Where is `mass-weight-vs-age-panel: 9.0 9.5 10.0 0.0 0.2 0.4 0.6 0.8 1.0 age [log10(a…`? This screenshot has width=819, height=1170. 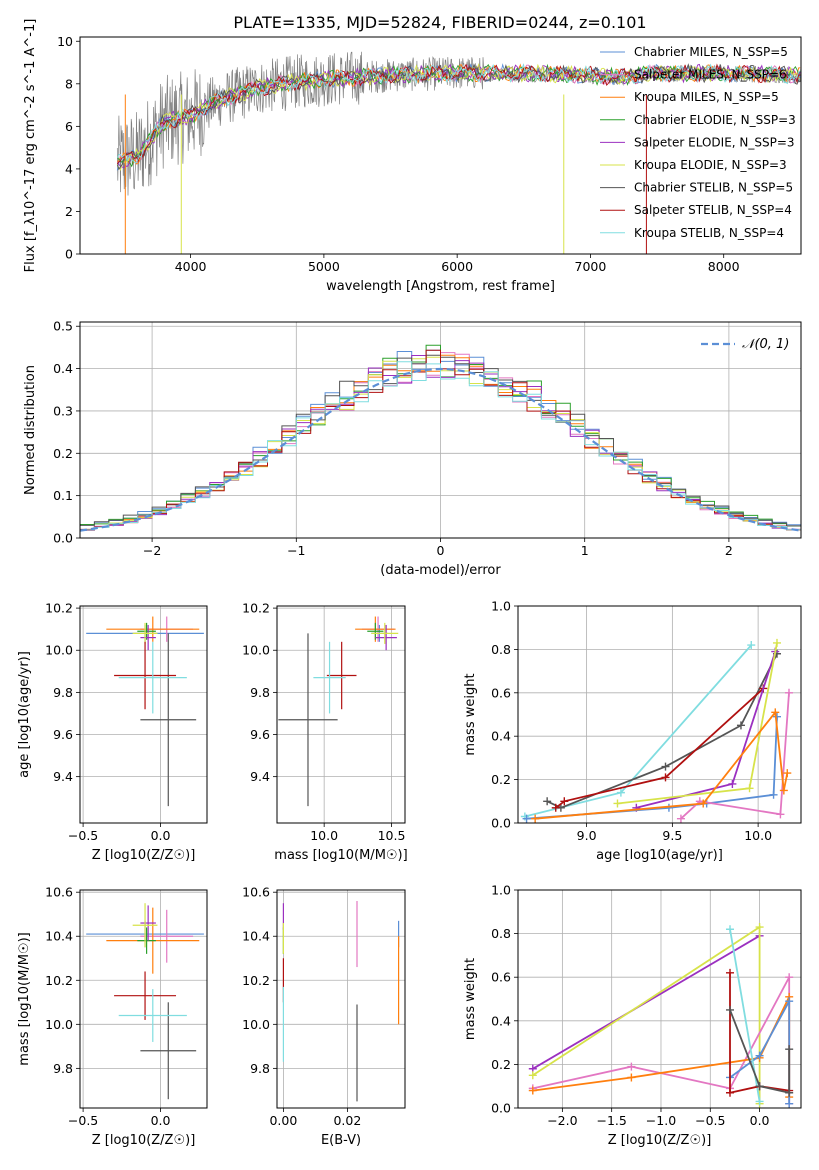
mass-weight-vs-age-panel: 9.0 9.5 10.0 0.0 0.2 0.4 0.6 0.8 1.0 age [log10(a… is located at coordinates (632, 731).